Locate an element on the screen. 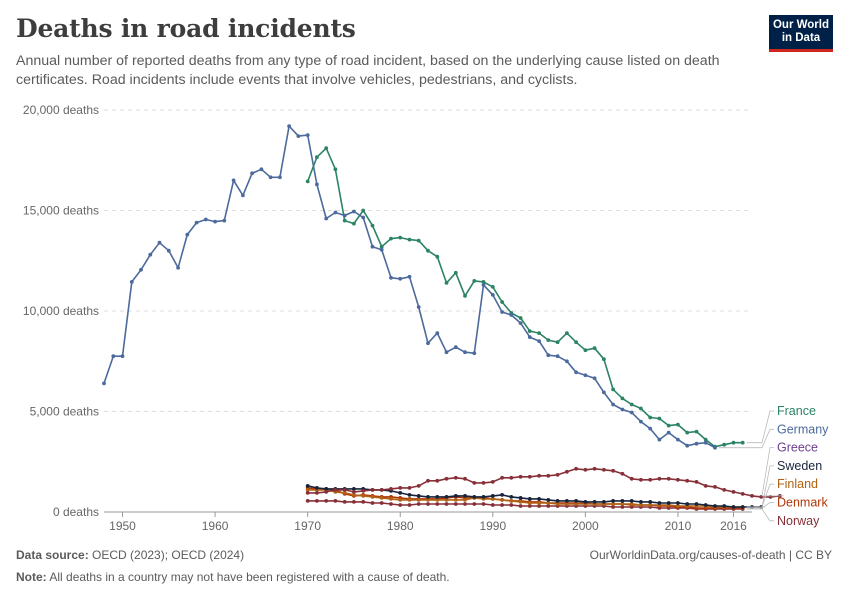 The width and height of the screenshot is (850, 600). legend-item-denmark: Denmark is located at coordinates (802, 503).